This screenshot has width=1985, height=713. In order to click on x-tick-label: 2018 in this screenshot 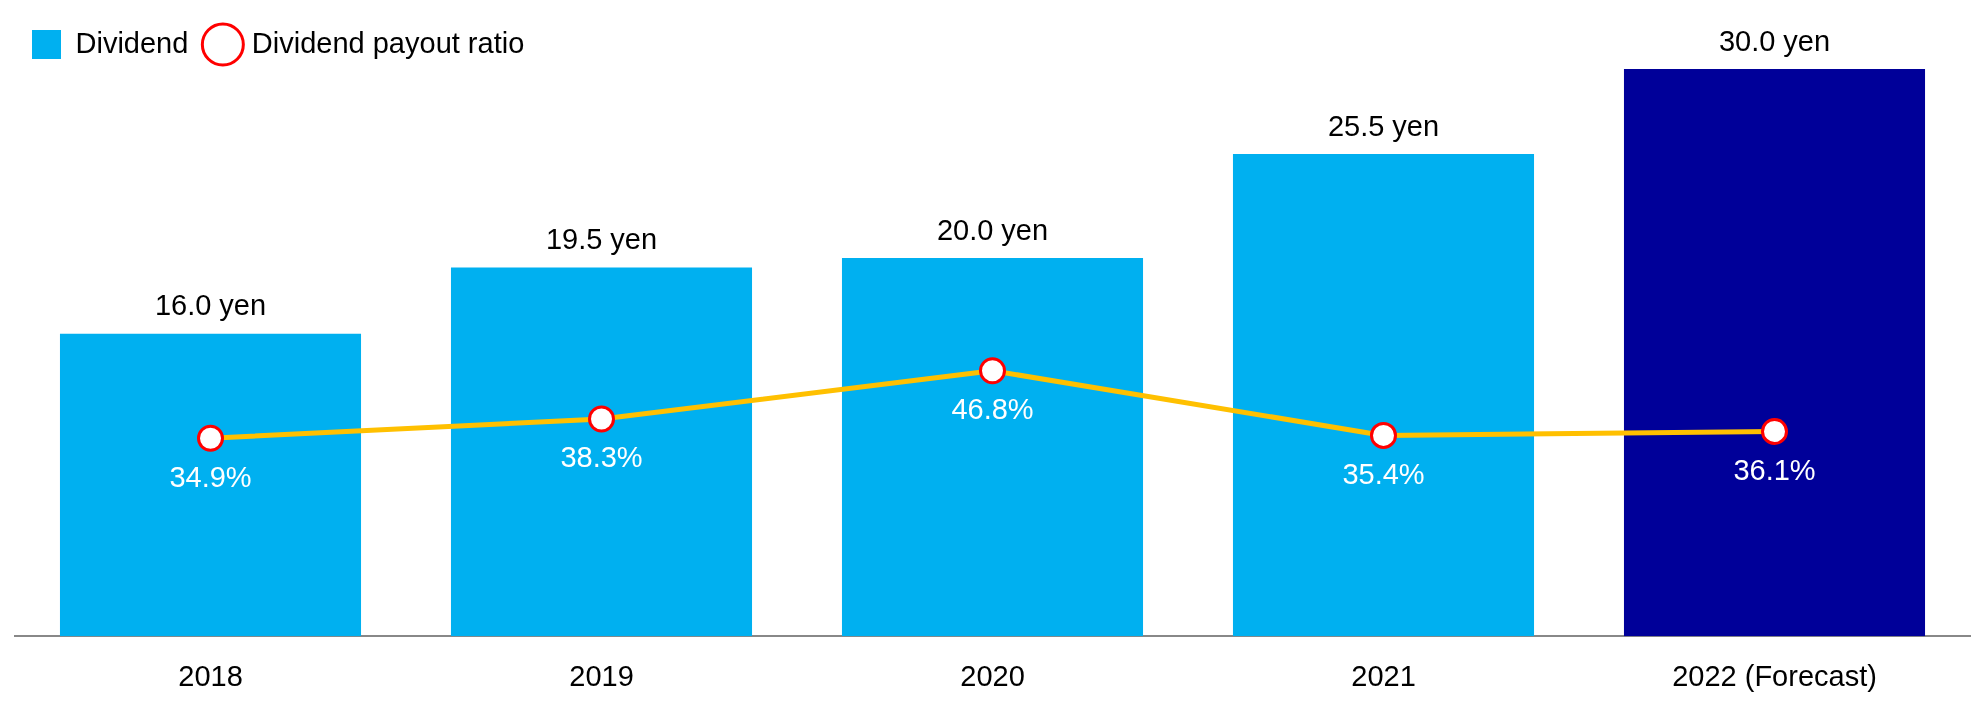, I will do `click(210, 675)`.